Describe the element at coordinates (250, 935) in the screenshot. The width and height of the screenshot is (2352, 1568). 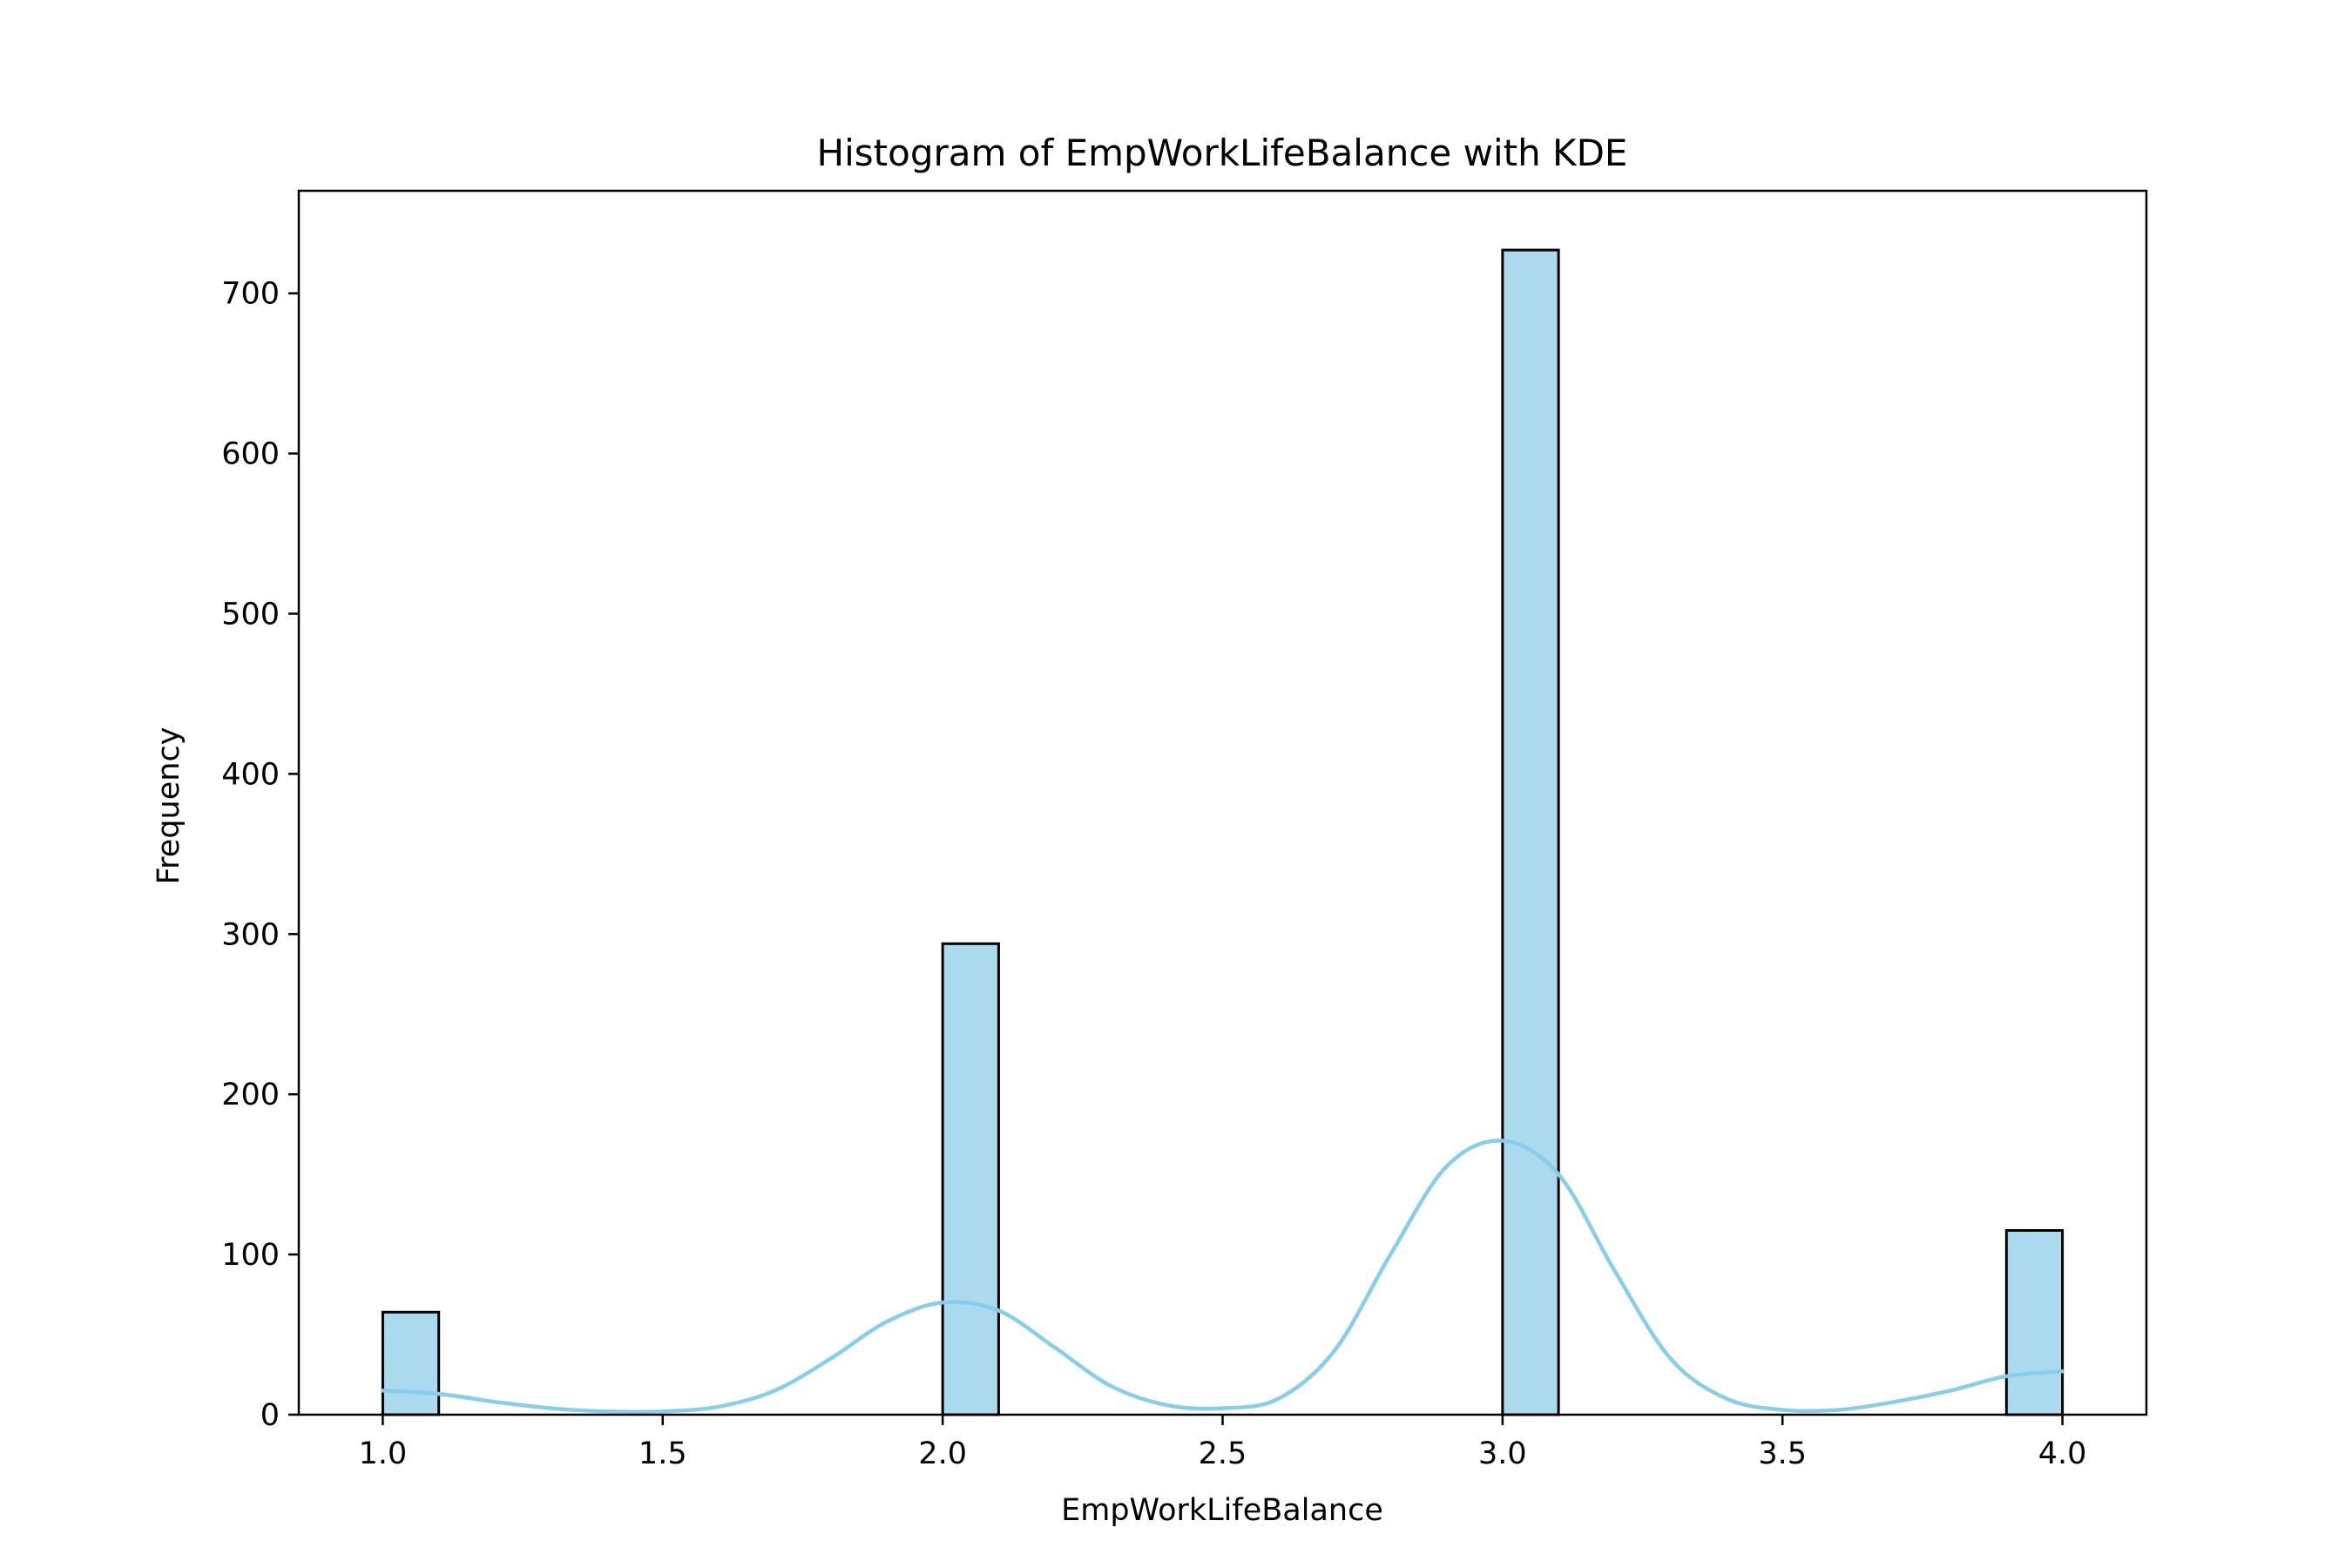
I see `y-tick-label: 300` at that location.